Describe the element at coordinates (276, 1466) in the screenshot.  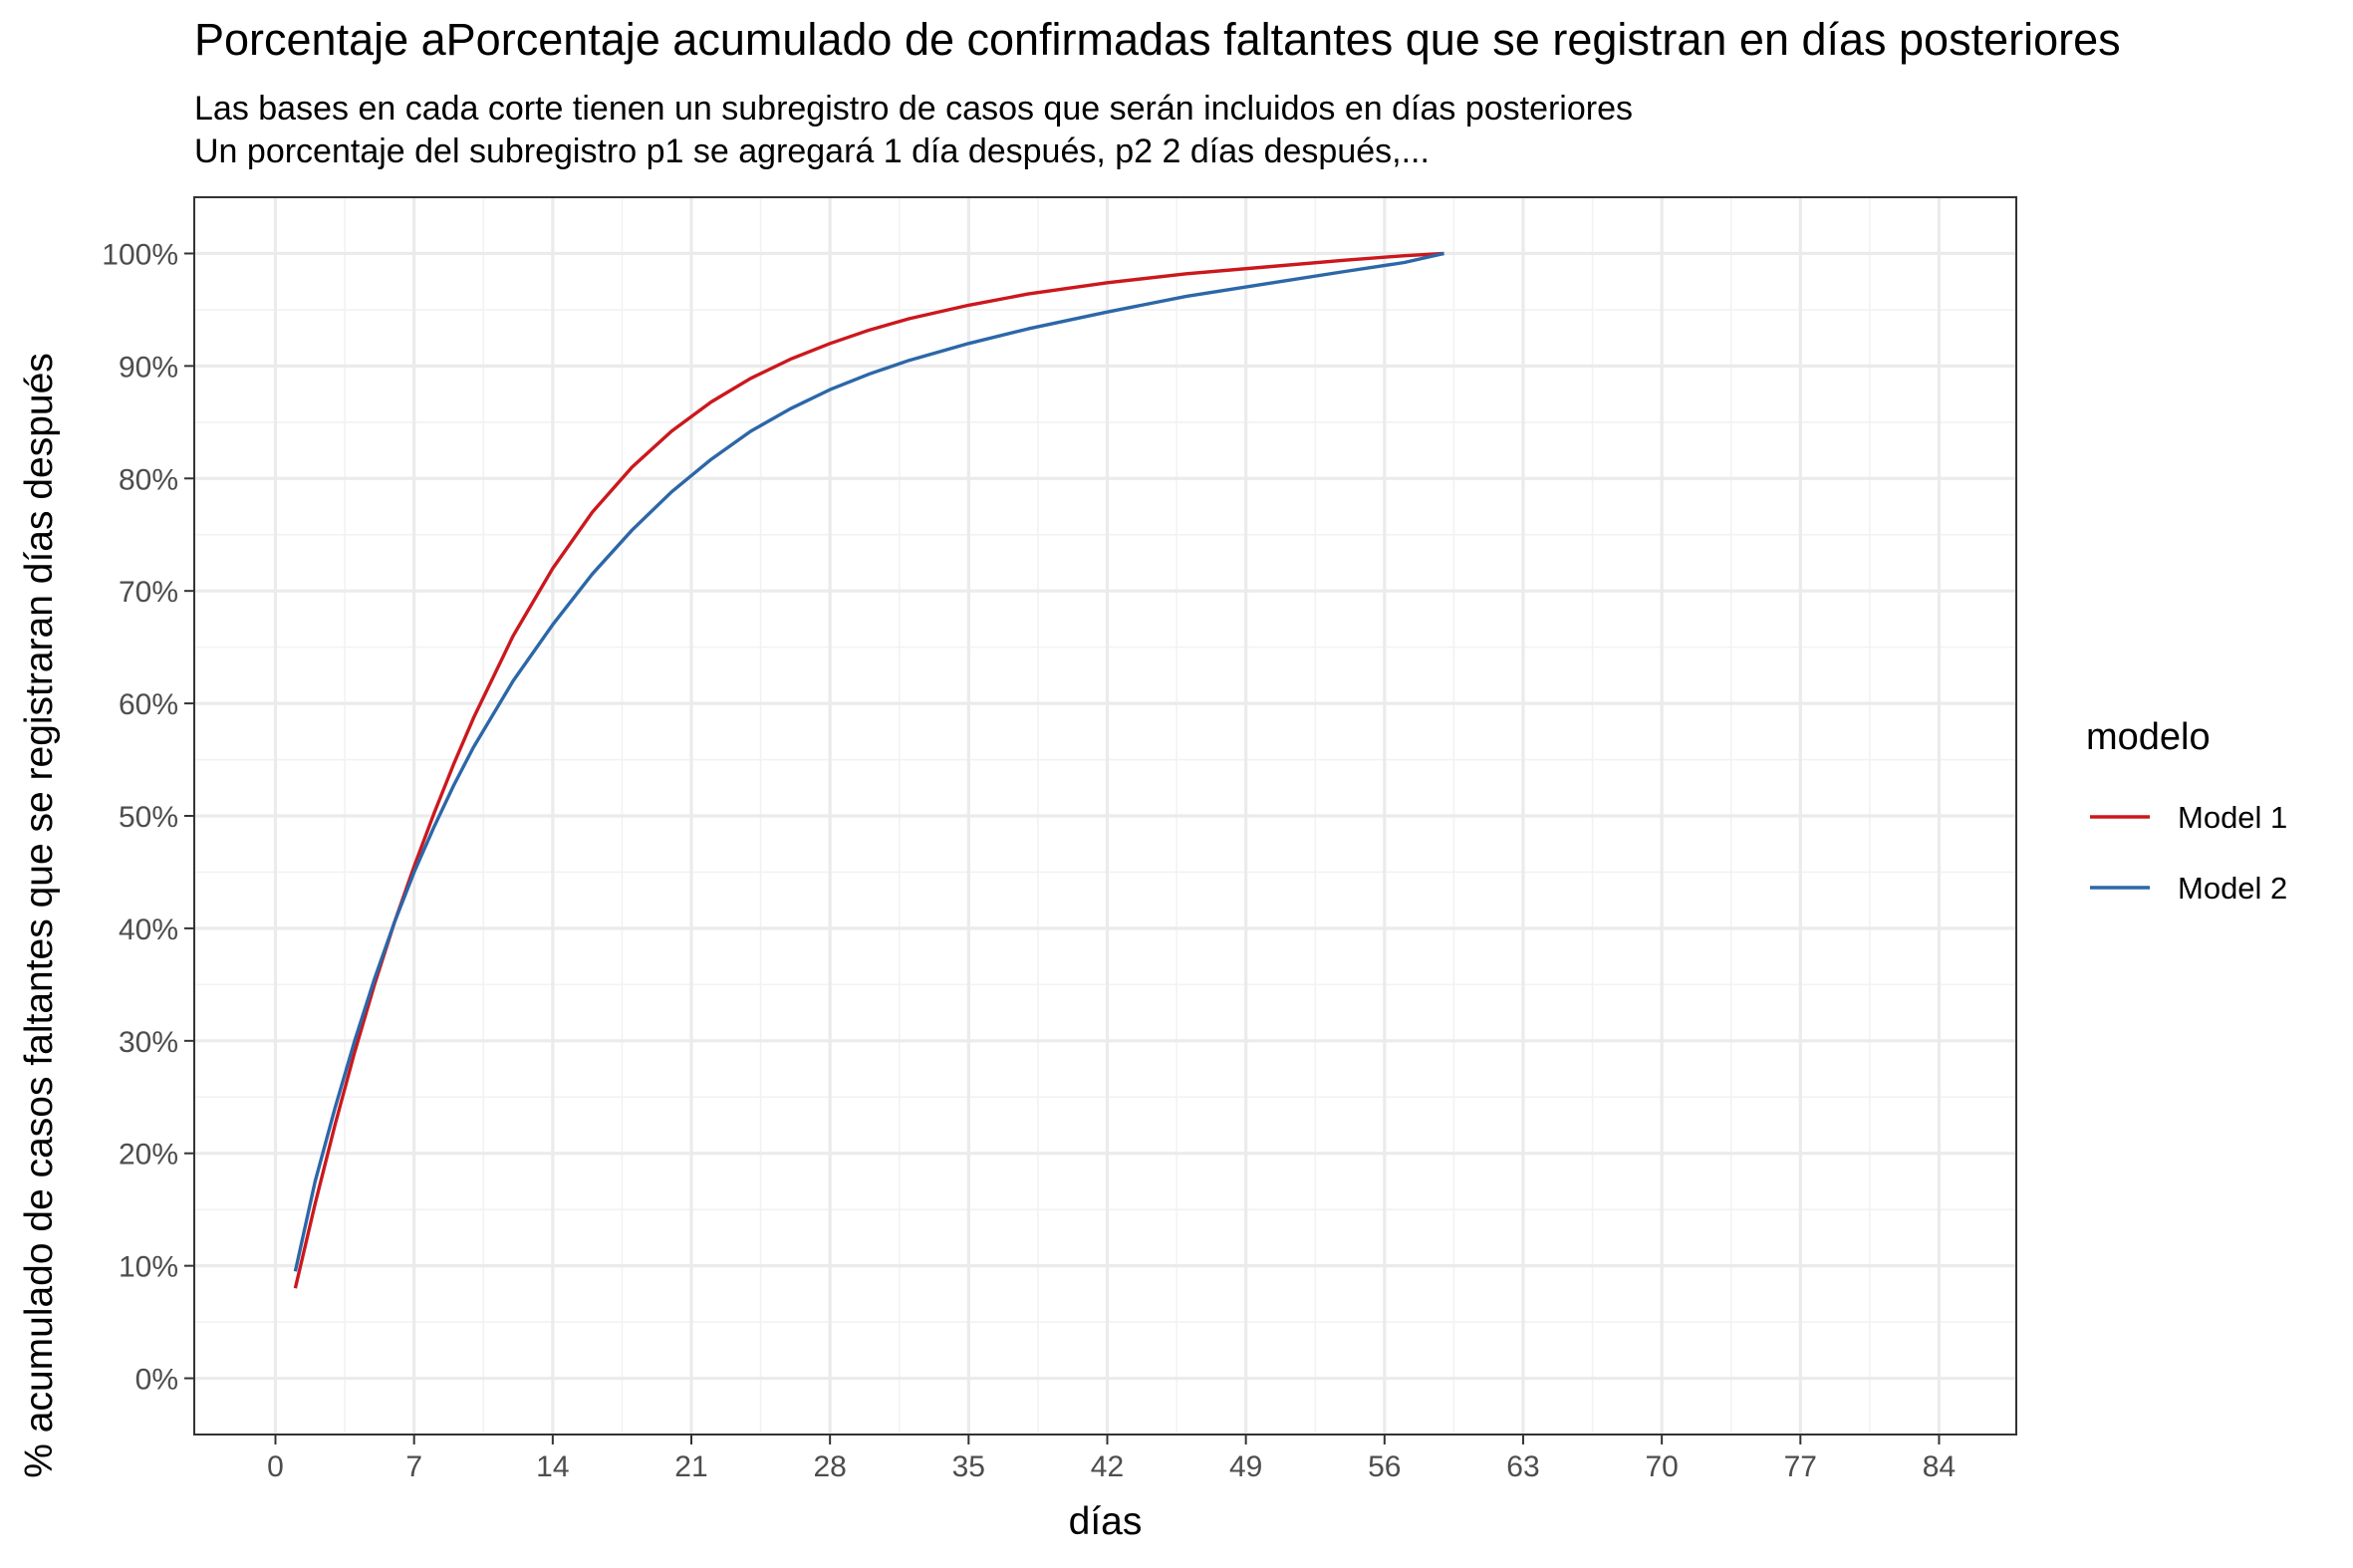
I see `x-tick-label: 0` at that location.